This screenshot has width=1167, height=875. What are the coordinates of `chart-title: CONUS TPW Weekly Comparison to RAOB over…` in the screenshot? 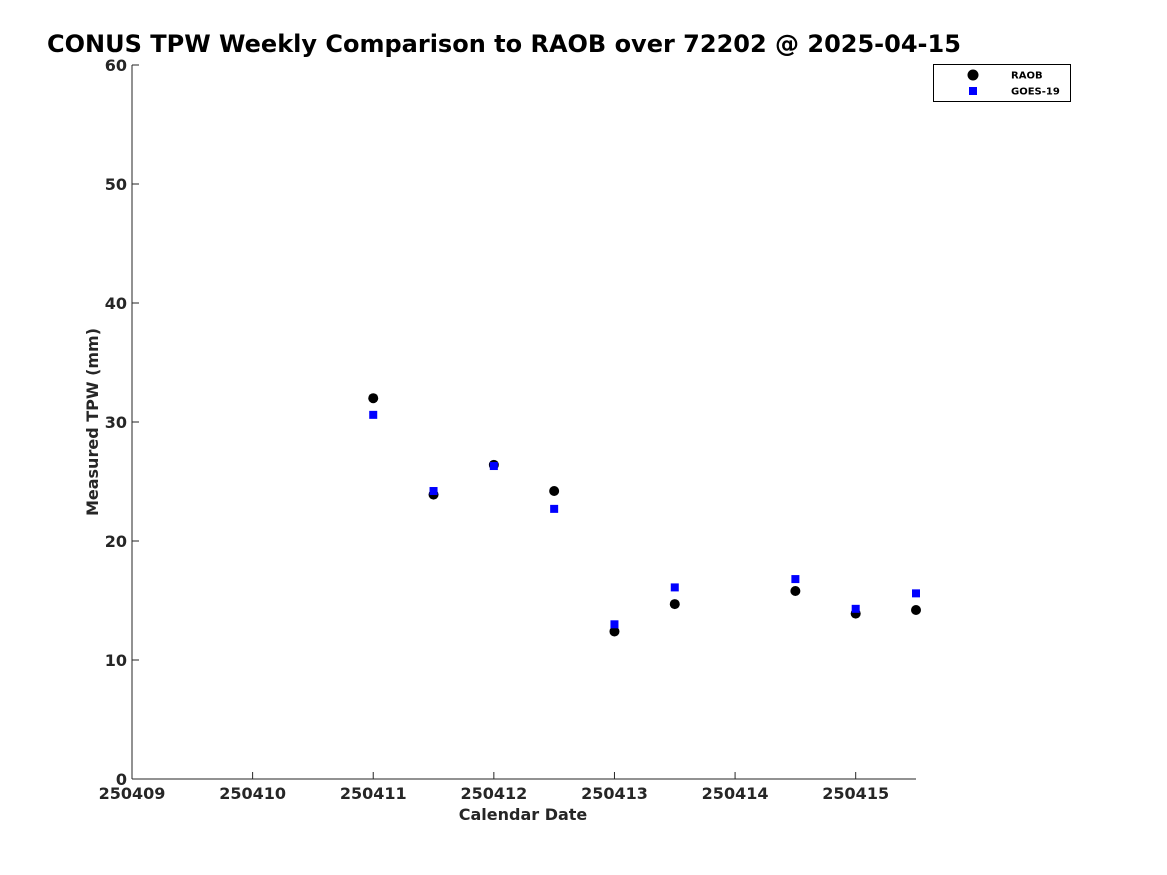 It's located at (504, 44).